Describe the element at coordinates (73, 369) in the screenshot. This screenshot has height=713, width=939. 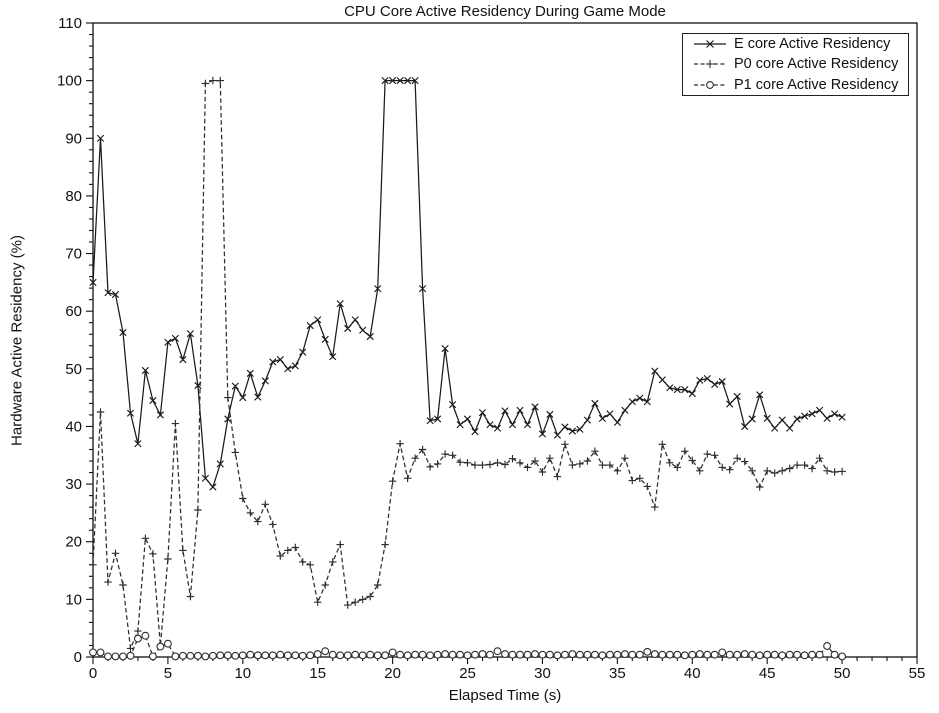
I see `y-tick-label: 50` at that location.